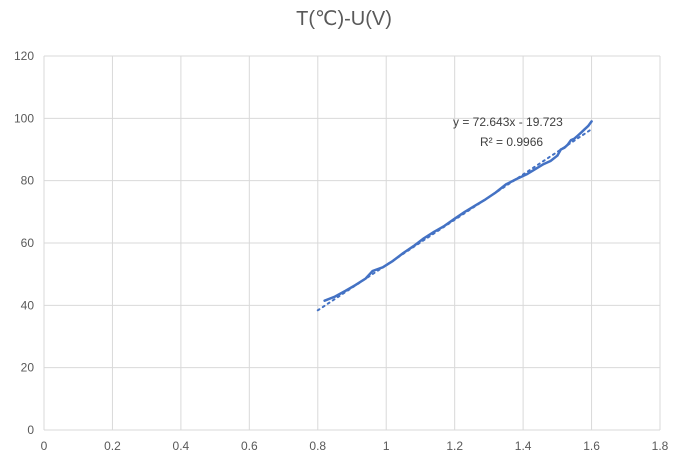 Image resolution: width=688 pixels, height=468 pixels. What do you see at coordinates (523, 446) in the screenshot?
I see `x-tick-label-7: 1.4` at bounding box center [523, 446].